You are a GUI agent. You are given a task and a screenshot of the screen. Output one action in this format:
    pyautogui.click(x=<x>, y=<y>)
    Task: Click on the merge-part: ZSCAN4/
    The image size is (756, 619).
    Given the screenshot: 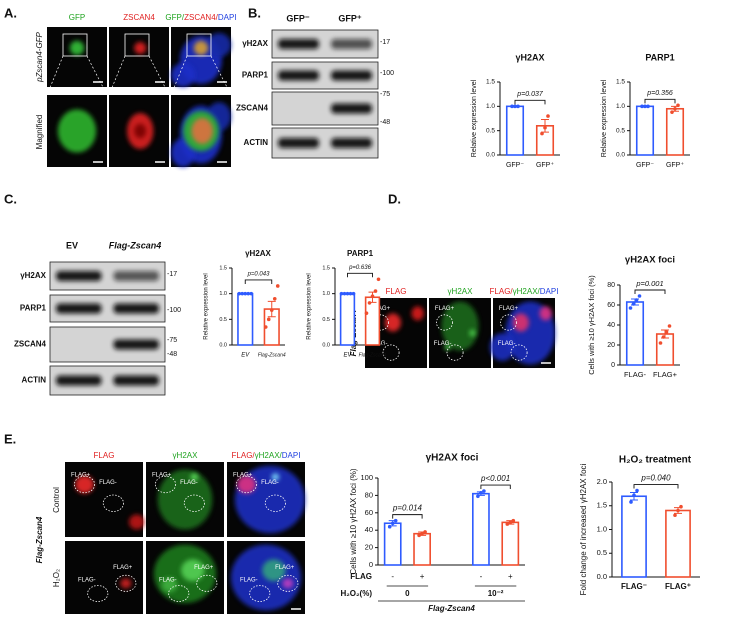 What is the action you would take?
    pyautogui.click(x=201, y=17)
    